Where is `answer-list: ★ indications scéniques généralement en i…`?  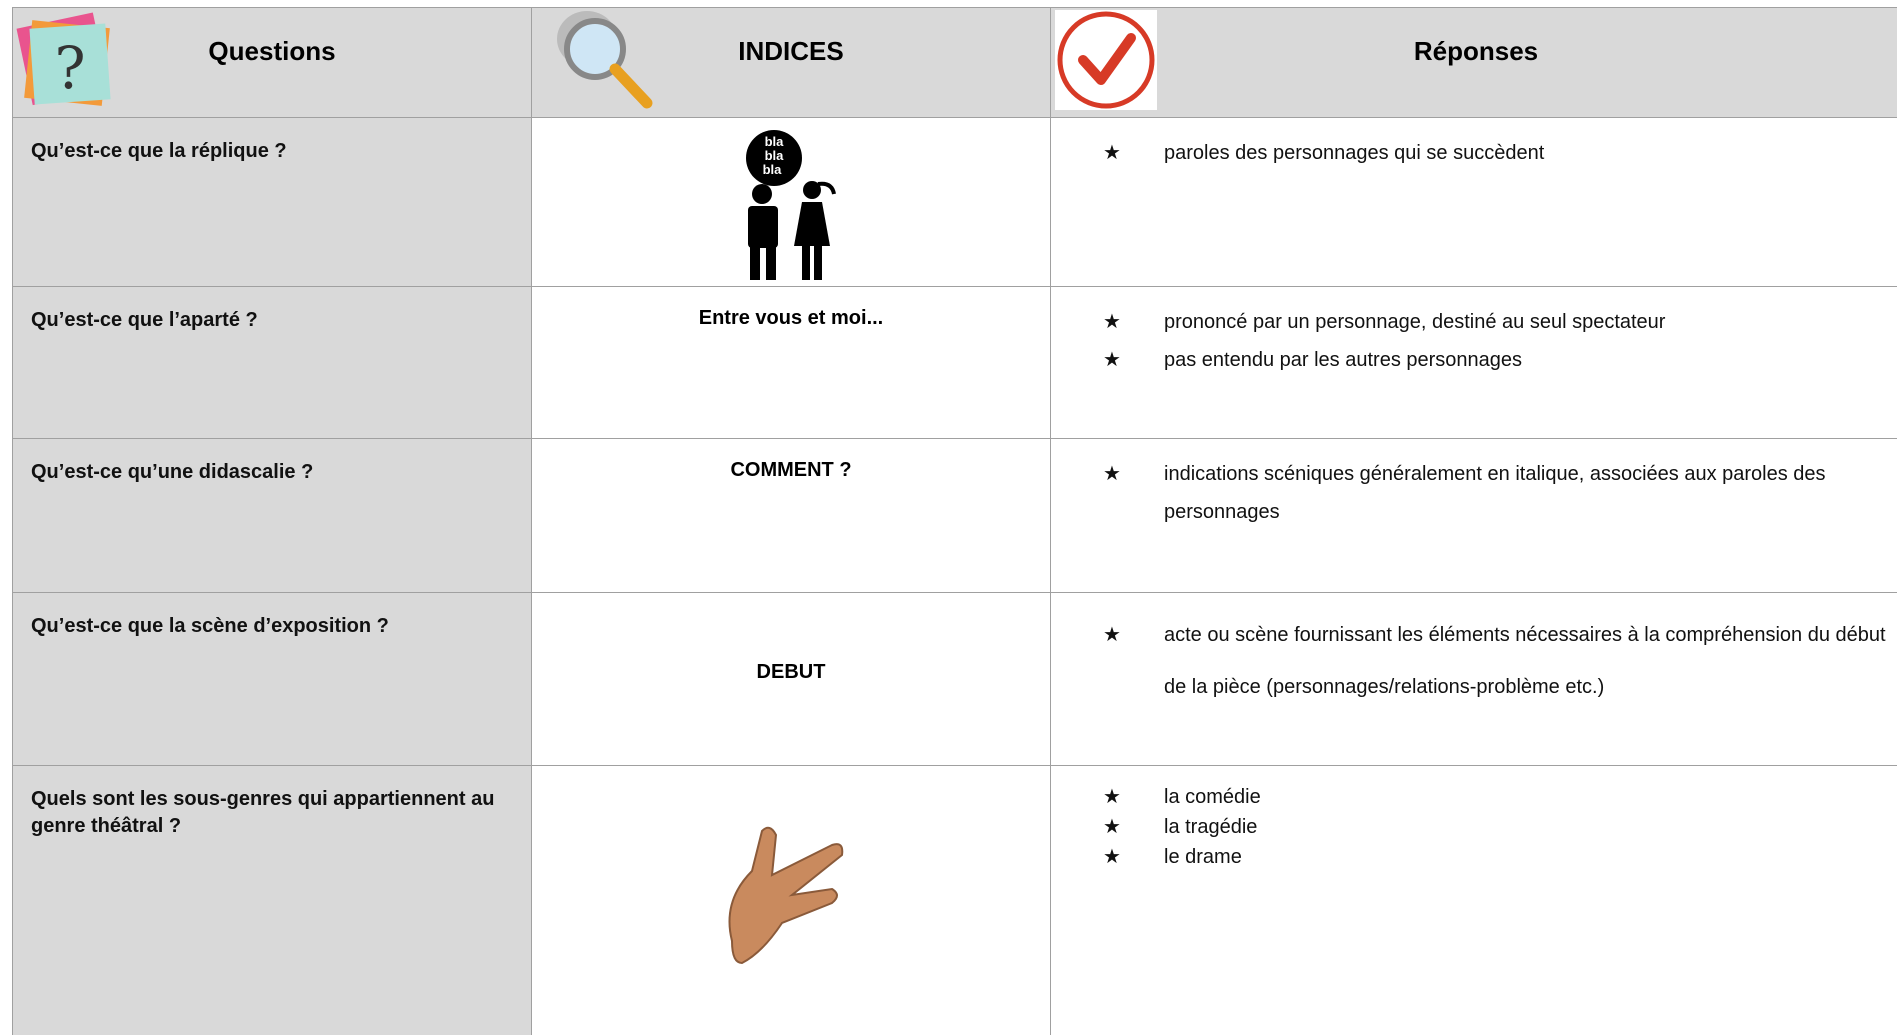
answer-list: ★ indications scéniques généralement en i… is located at coordinates (1498, 493).